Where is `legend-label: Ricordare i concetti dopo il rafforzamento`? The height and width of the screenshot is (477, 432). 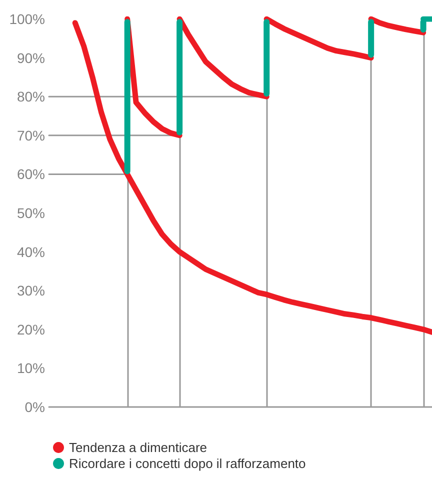
legend-label: Ricordare i concetti dopo il rafforzamento is located at coordinates (187, 463).